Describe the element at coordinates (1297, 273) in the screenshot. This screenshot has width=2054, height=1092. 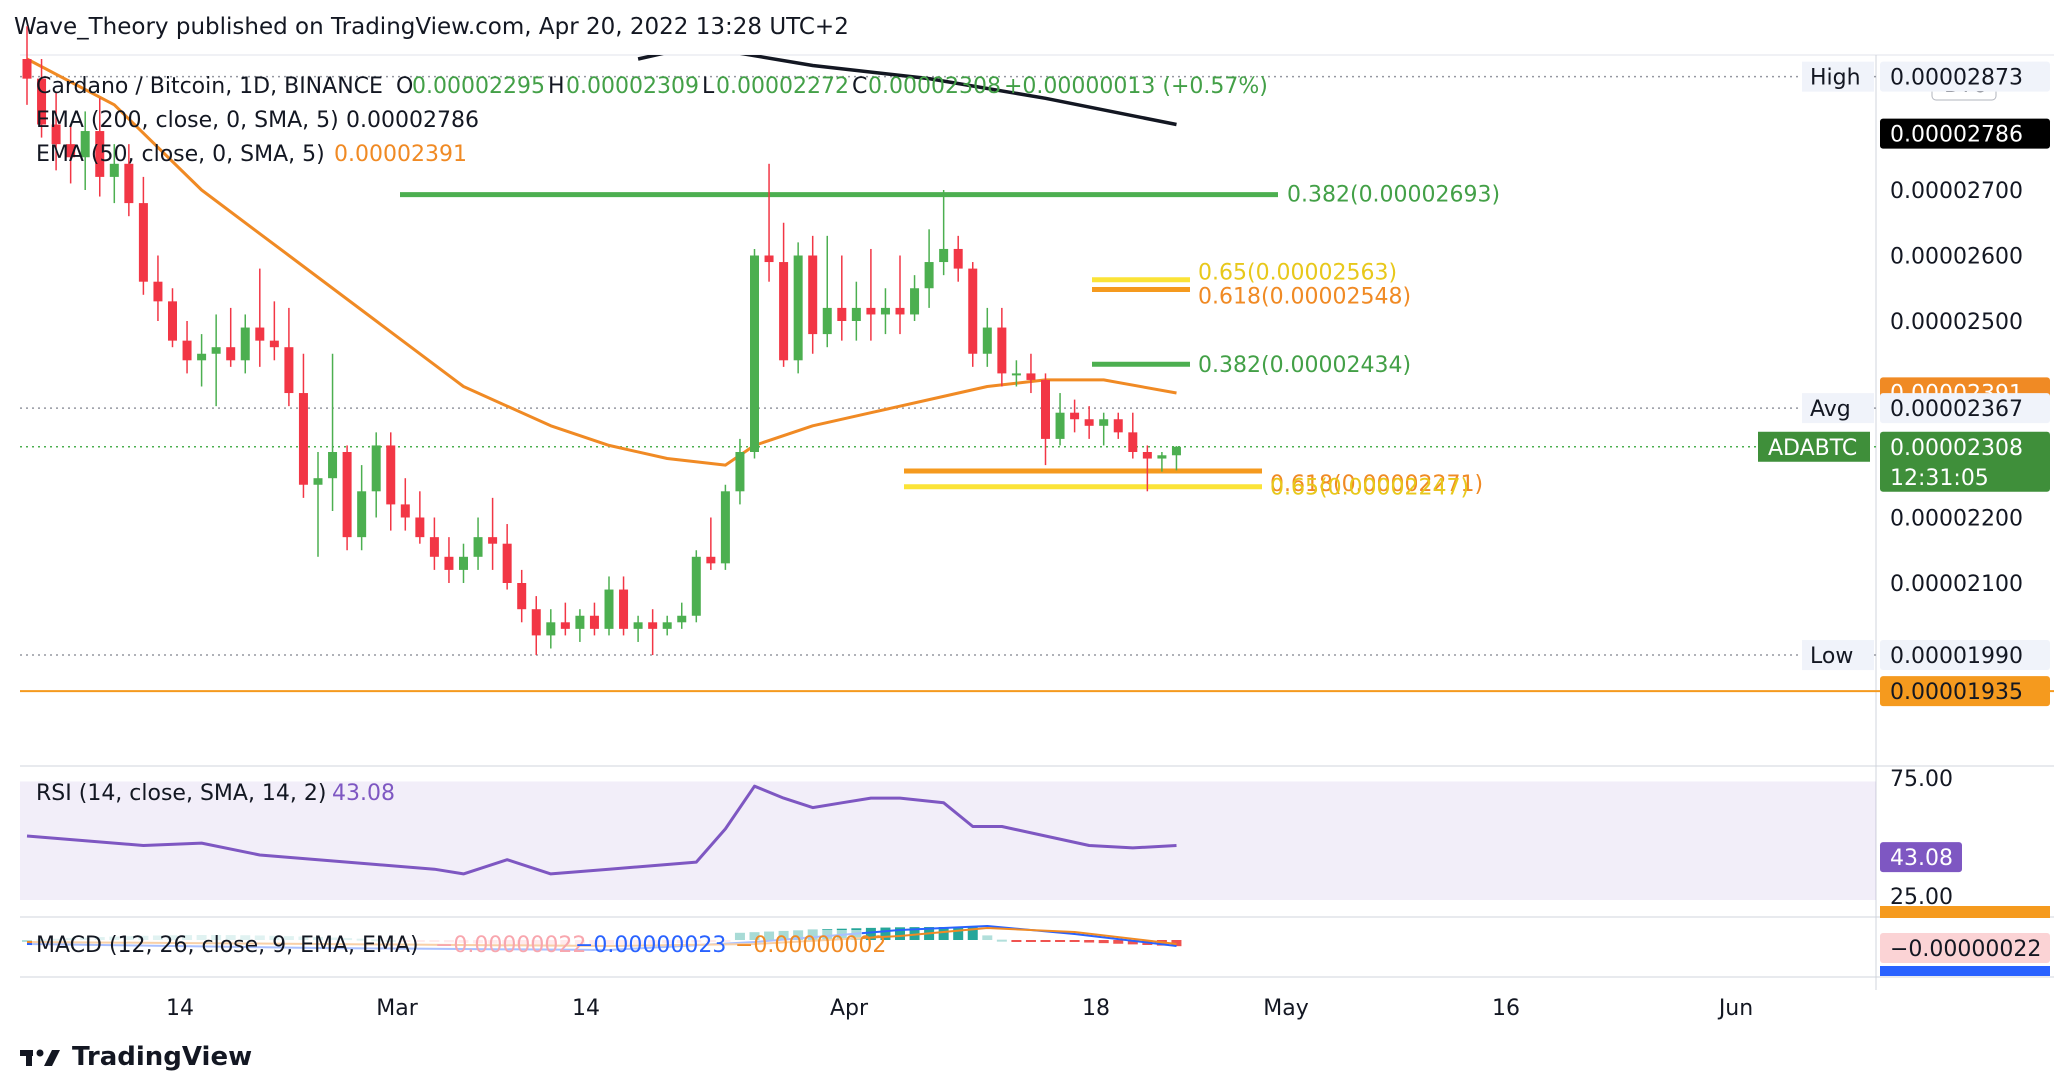
I see `fib-label-1: 0.65(0.00002563)` at that location.